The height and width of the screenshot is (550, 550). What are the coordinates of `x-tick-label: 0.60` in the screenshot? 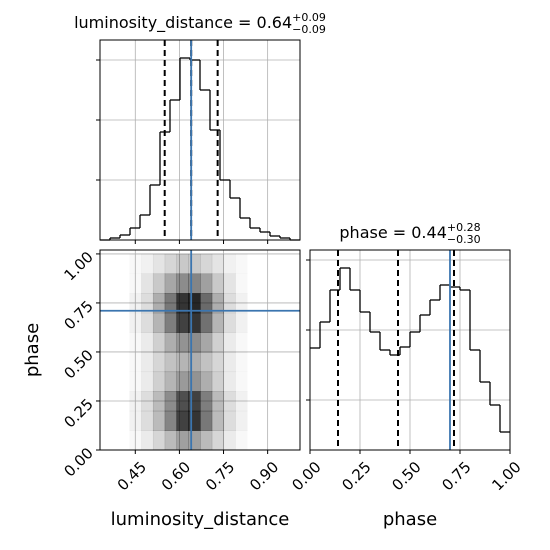 It's located at (176, 476).